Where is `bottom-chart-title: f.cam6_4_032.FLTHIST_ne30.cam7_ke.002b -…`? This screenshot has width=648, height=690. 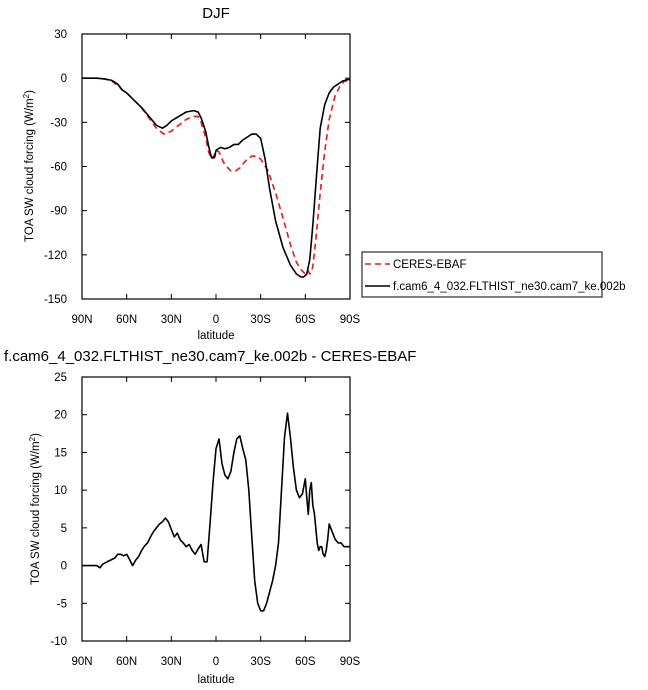 bottom-chart-title: f.cam6_4_032.FLTHIST_ne30.cam7_ke.002b -… is located at coordinates (210, 356).